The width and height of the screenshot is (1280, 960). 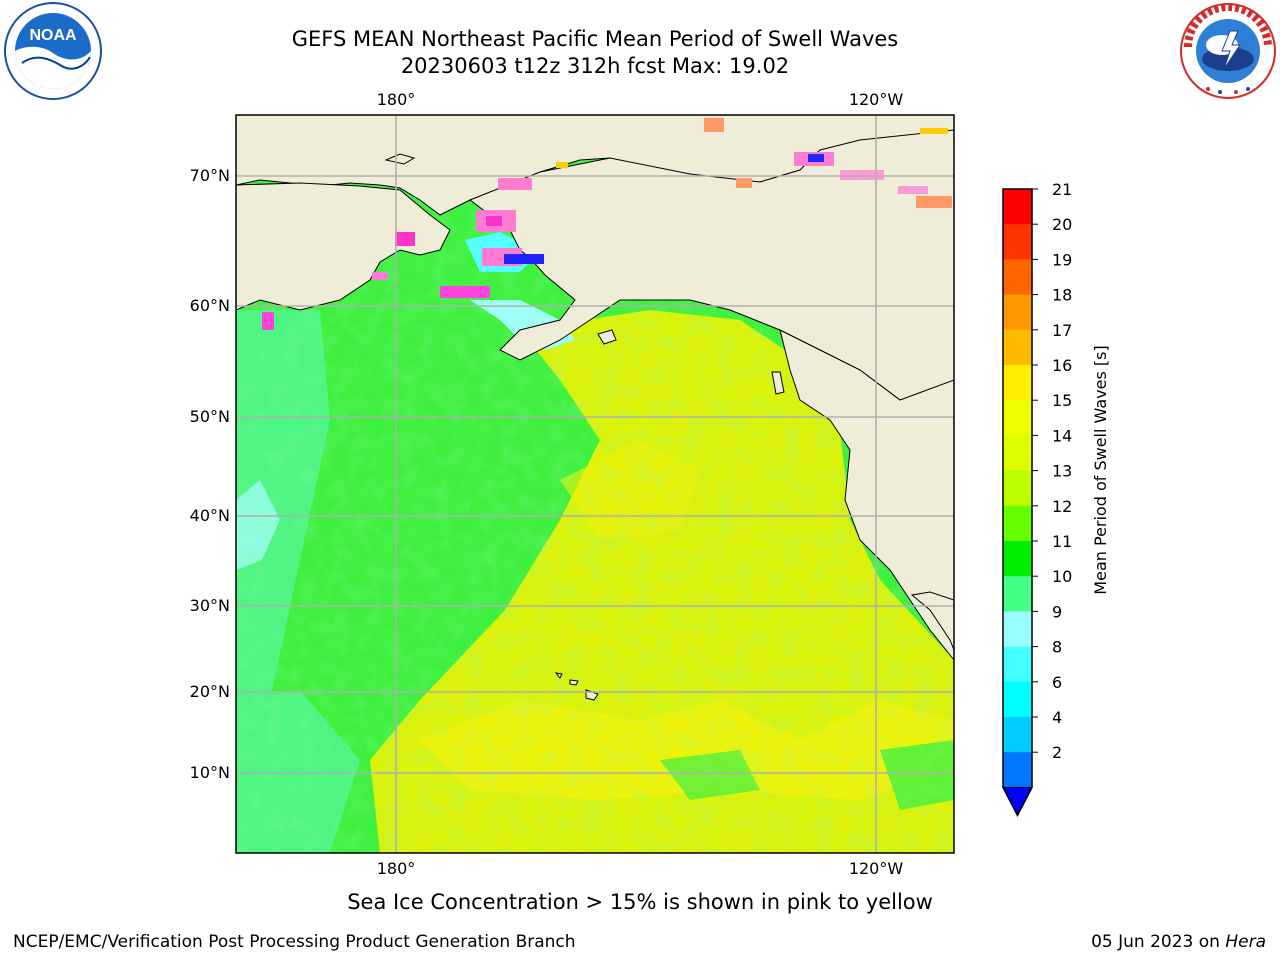 I want to click on colorbar-tick-label: 20, so click(x=1062, y=224).